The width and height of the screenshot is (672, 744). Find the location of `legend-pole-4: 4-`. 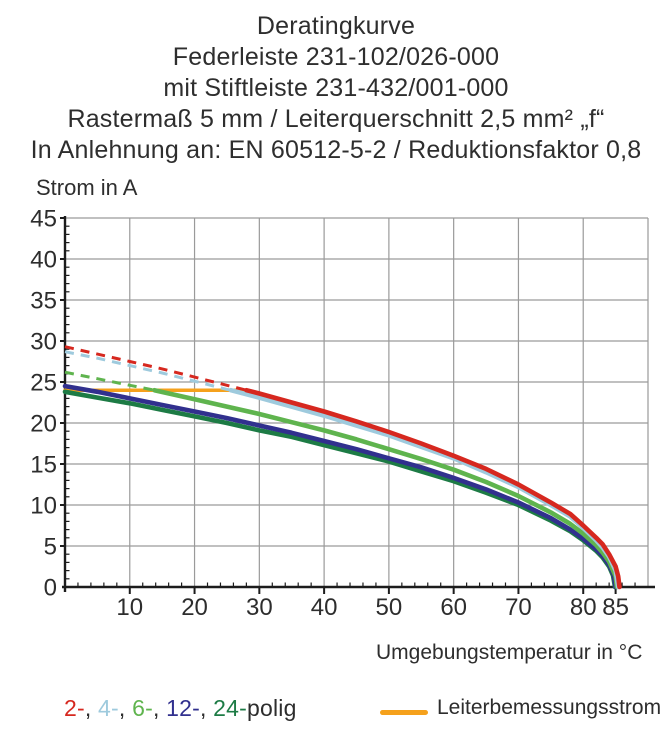

legend-pole-4: 4- is located at coordinates (108, 708).